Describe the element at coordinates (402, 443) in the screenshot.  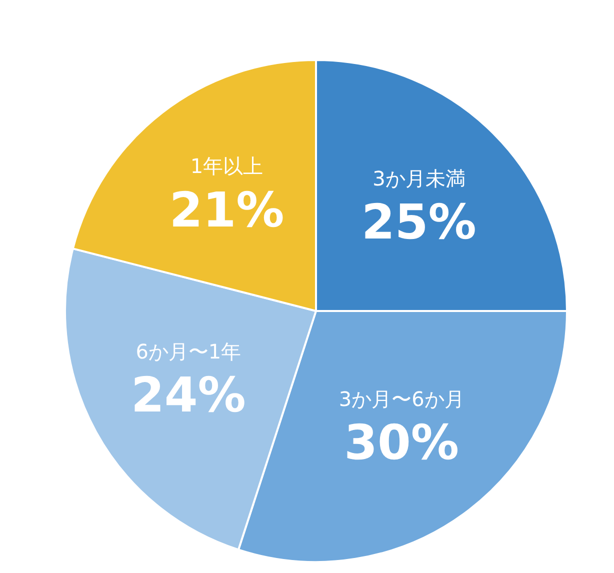
I see `data-label: 30%` at that location.